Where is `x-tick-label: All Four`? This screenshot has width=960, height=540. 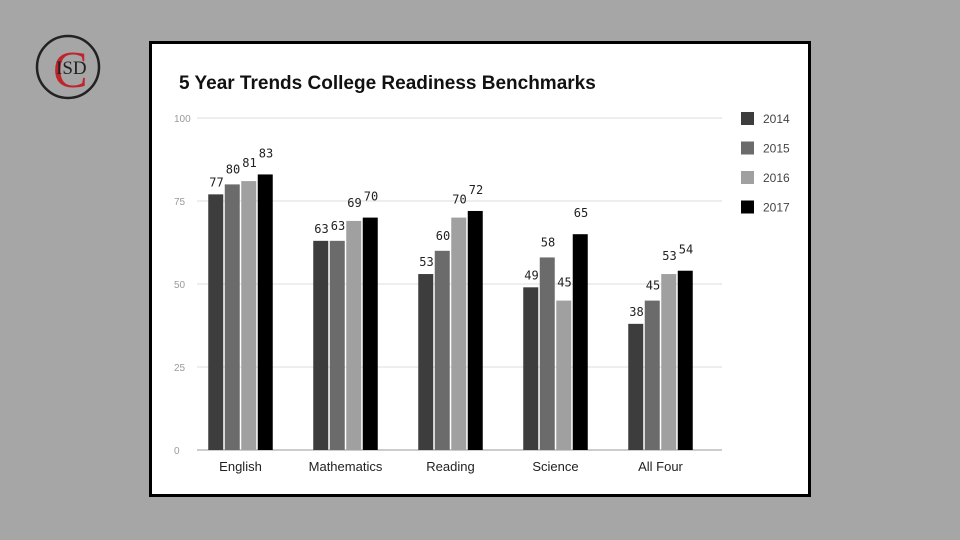 x-tick-label: All Four is located at coordinates (660, 466).